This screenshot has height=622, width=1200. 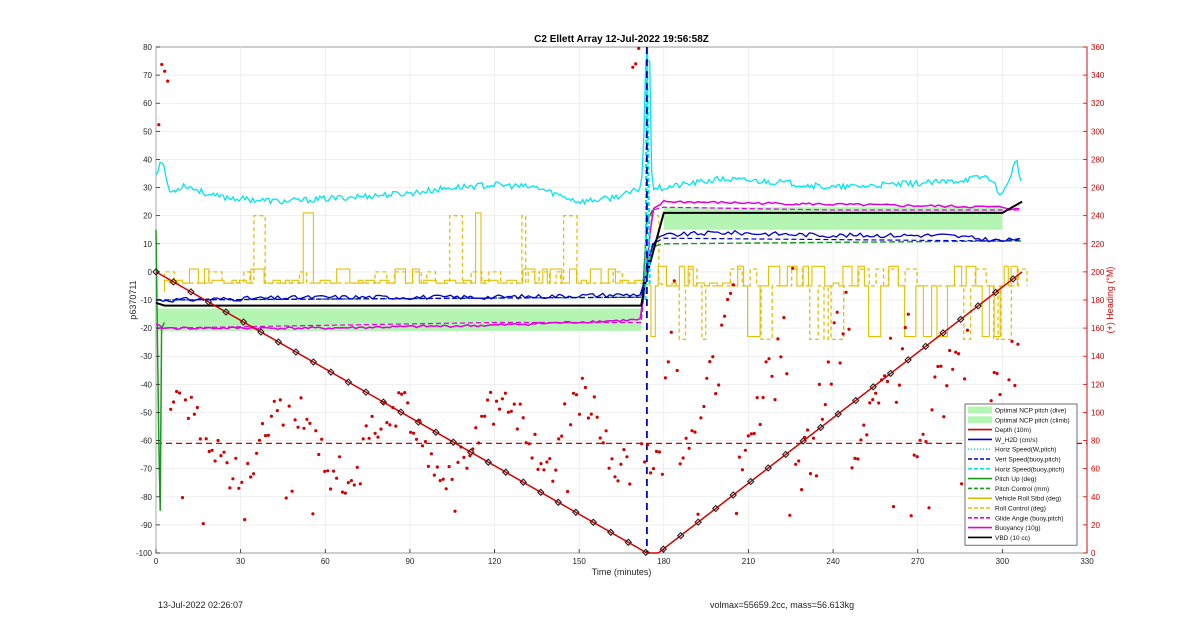 What do you see at coordinates (146, 497) in the screenshot?
I see `y-tick-label: -80` at bounding box center [146, 497].